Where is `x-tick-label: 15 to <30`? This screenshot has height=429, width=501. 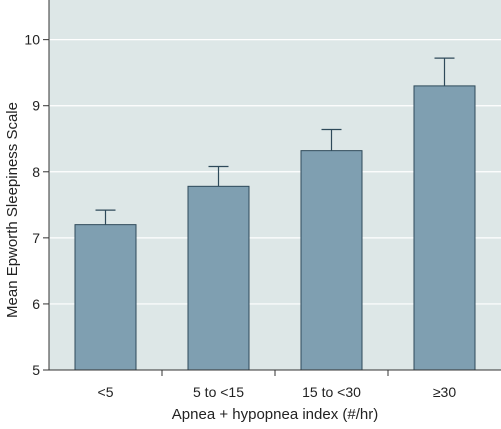 x-tick-label: 15 to <30 is located at coordinates (331, 392).